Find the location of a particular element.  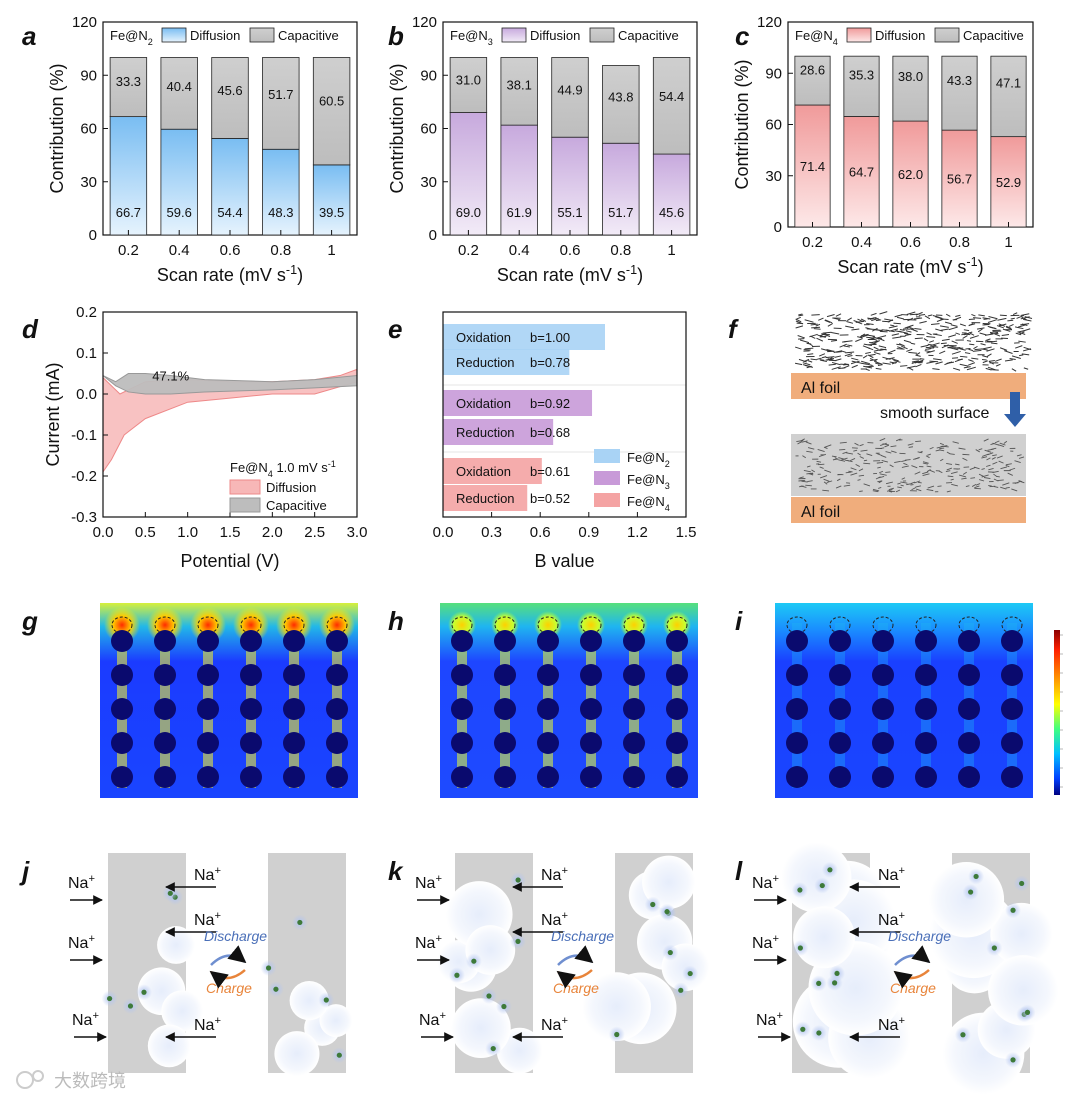

data-label-diffusion: 39.5 is located at coordinates (331, 212).